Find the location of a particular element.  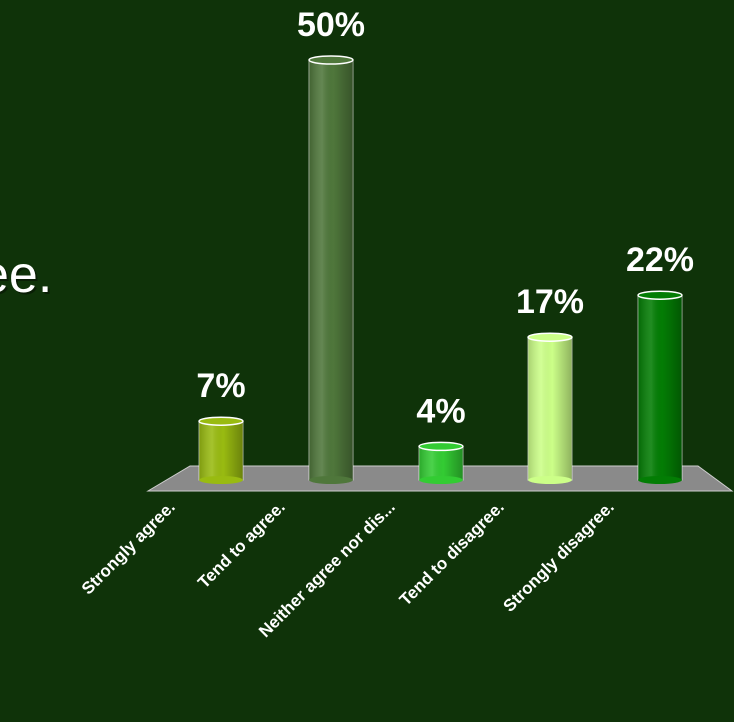

value-label: 22% is located at coordinates (660, 260).